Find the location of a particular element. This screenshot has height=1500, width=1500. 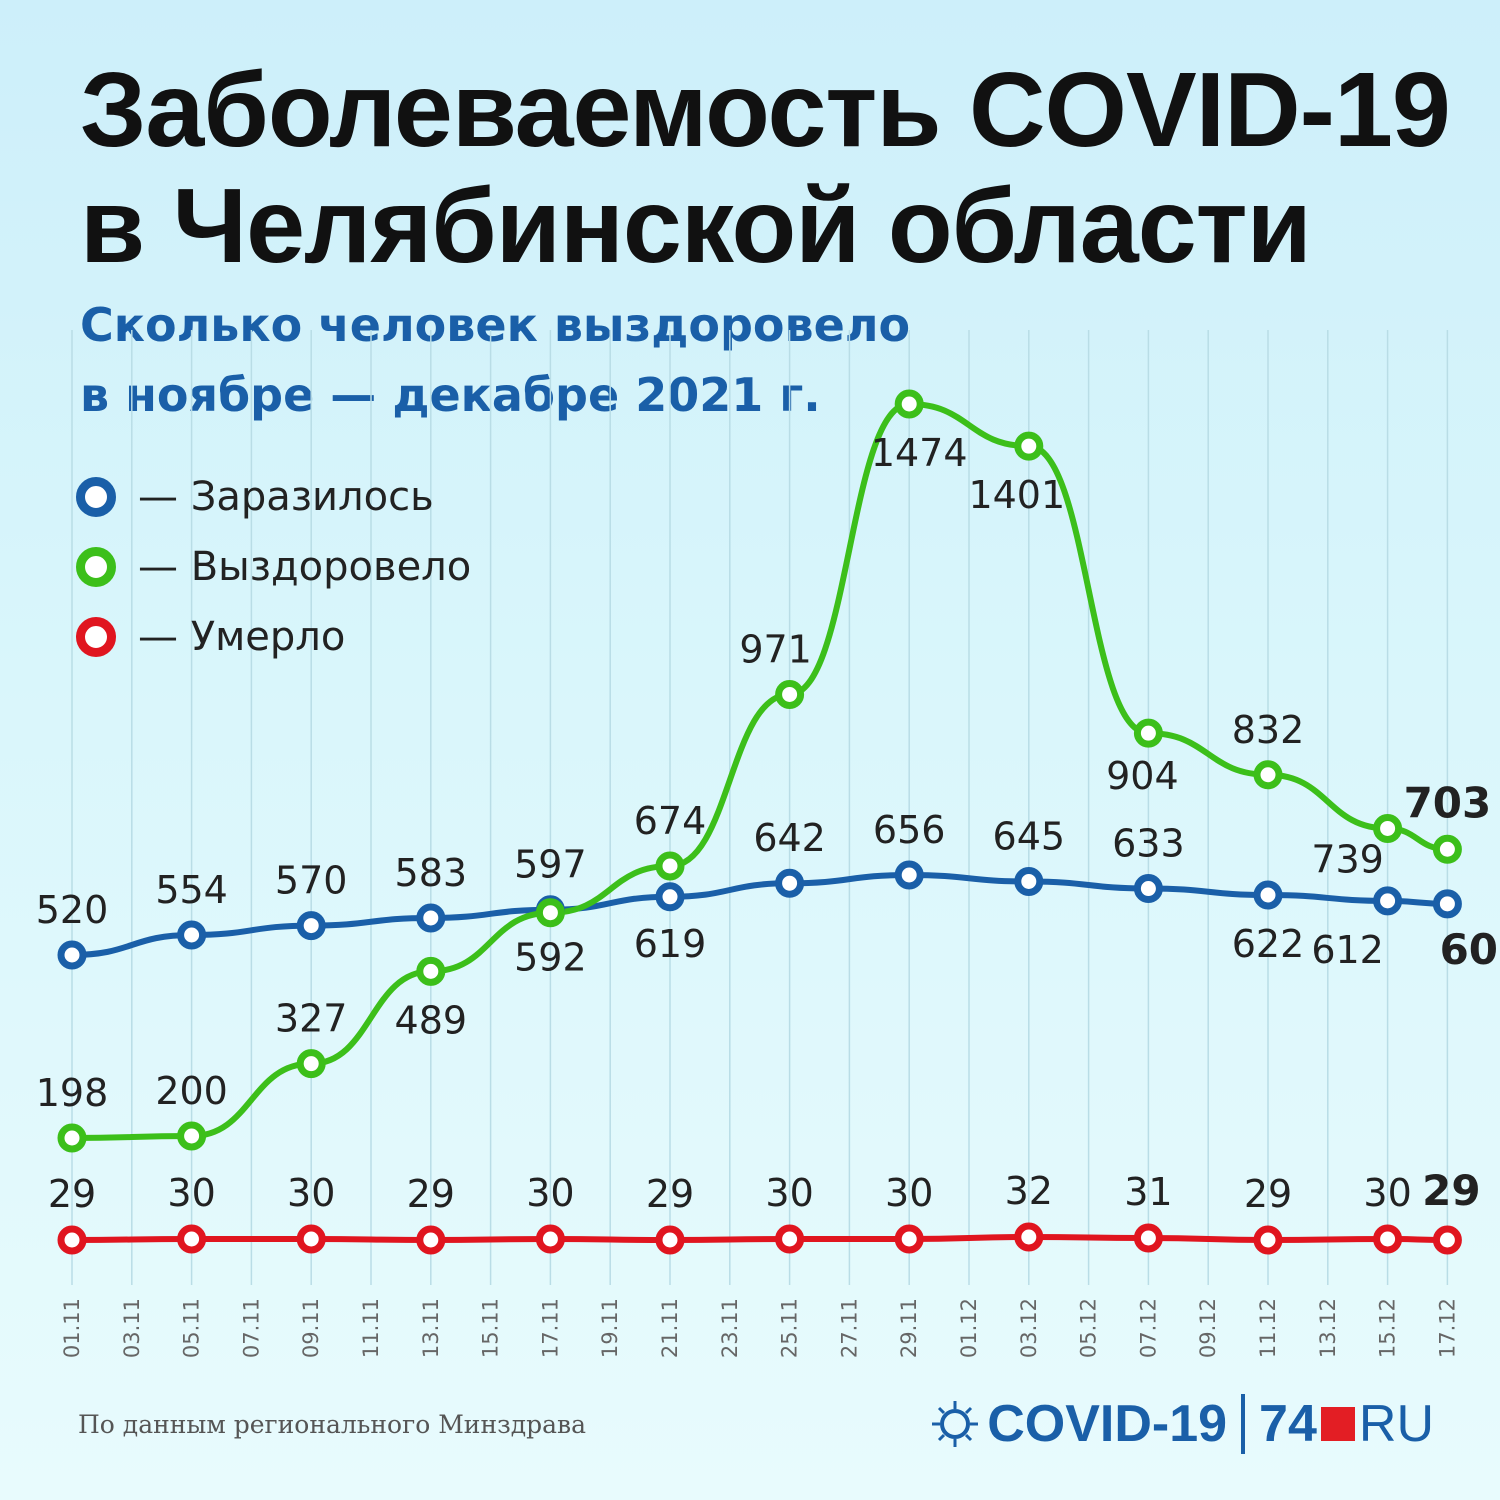

recovered-value-label: 198 is located at coordinates (72, 1093).